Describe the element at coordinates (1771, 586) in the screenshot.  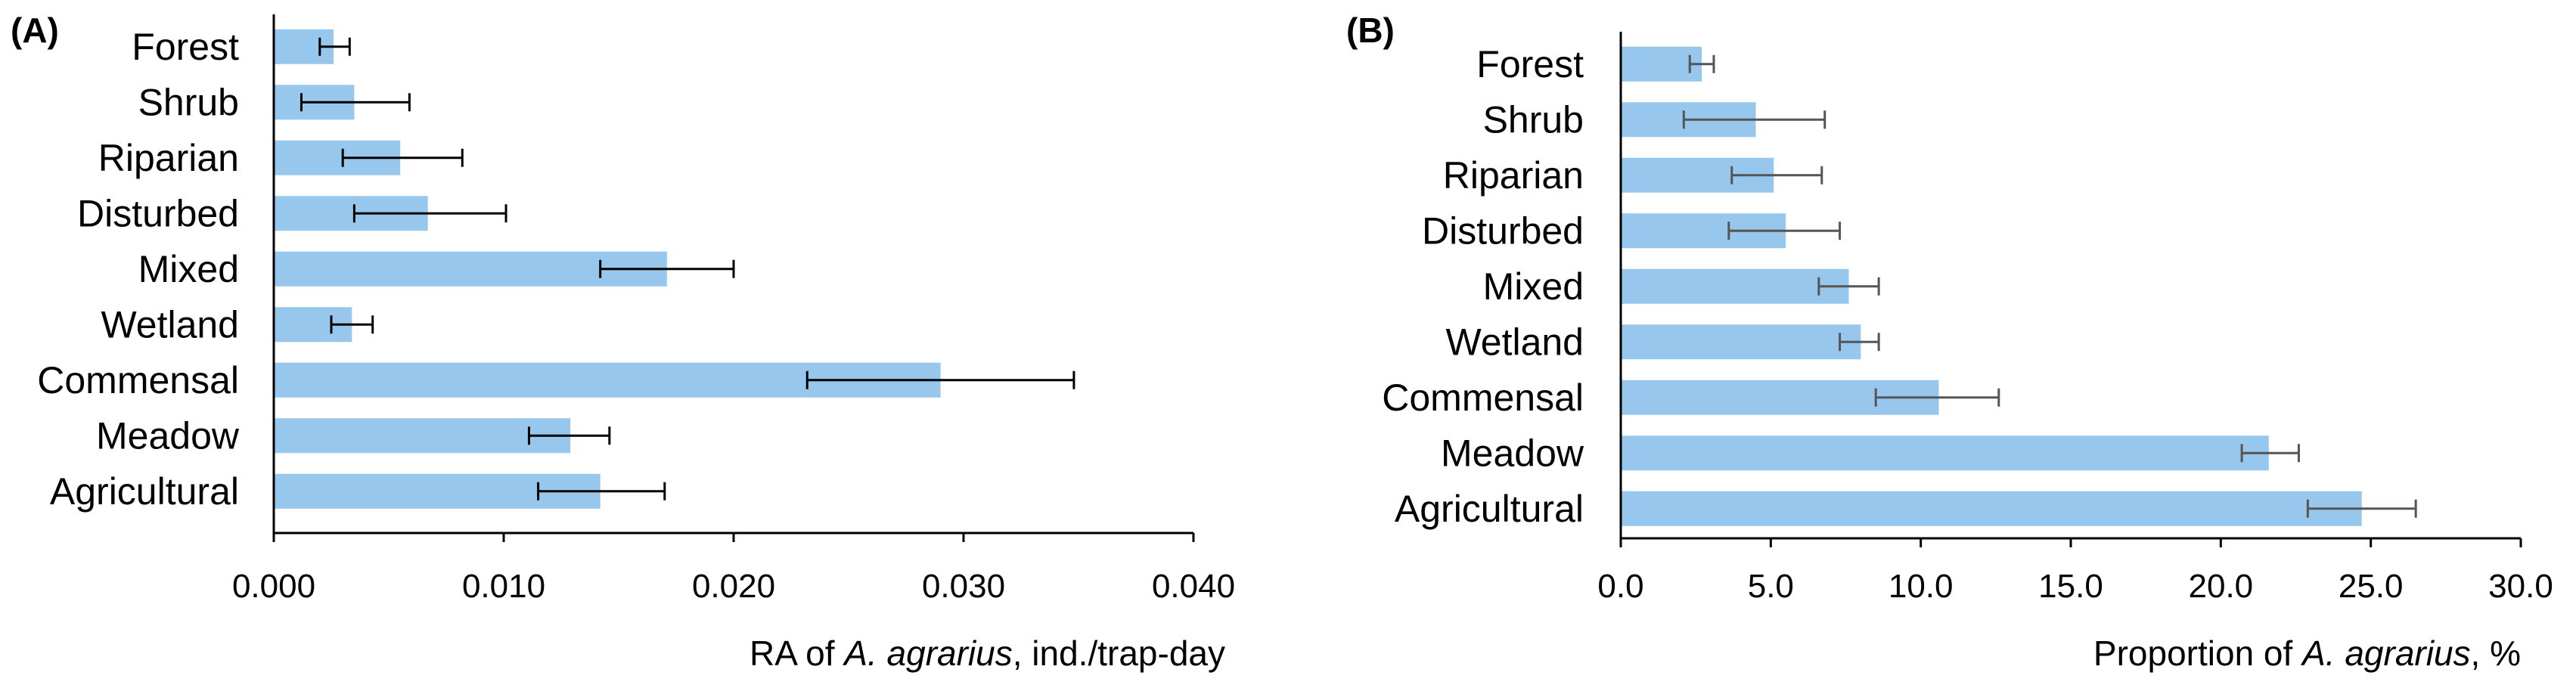
I see `x-tick-label: 5.0` at that location.